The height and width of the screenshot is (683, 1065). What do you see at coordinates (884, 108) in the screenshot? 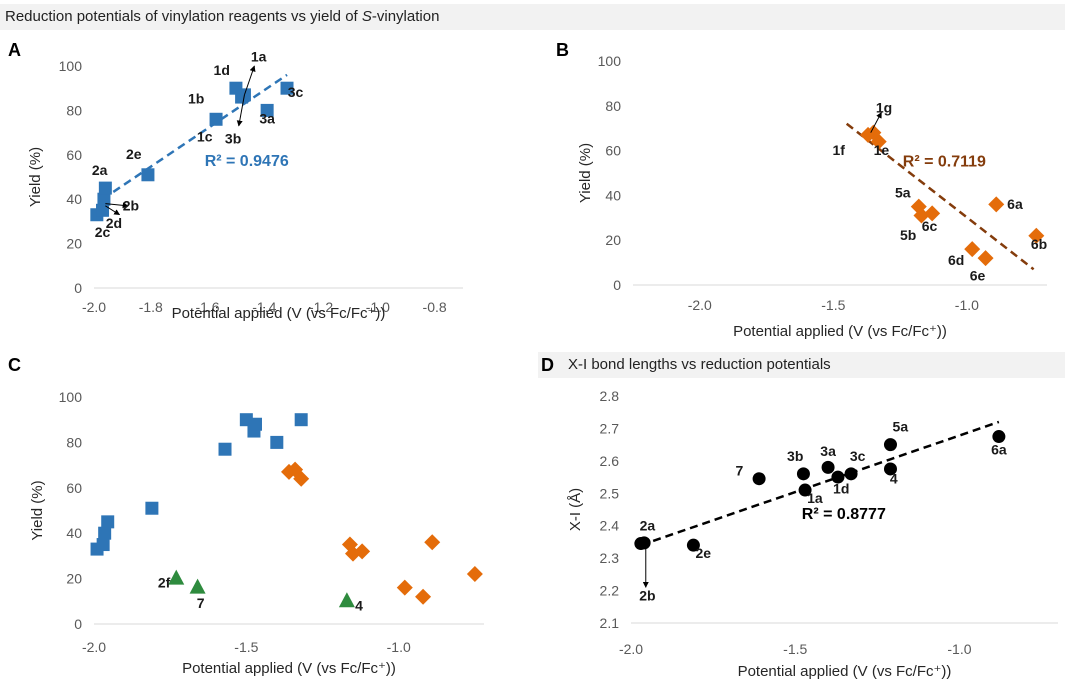
I see `point-label: 1g` at bounding box center [884, 108].